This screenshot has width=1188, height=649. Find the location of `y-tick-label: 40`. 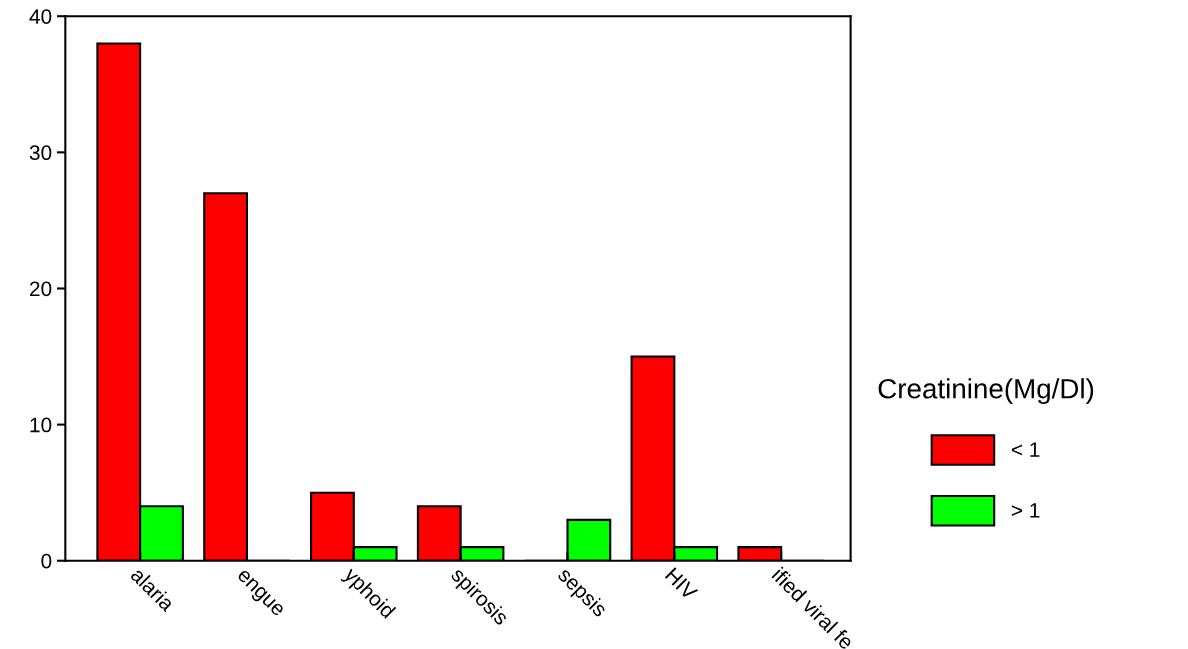

y-tick-label: 40 is located at coordinates (40, 16).